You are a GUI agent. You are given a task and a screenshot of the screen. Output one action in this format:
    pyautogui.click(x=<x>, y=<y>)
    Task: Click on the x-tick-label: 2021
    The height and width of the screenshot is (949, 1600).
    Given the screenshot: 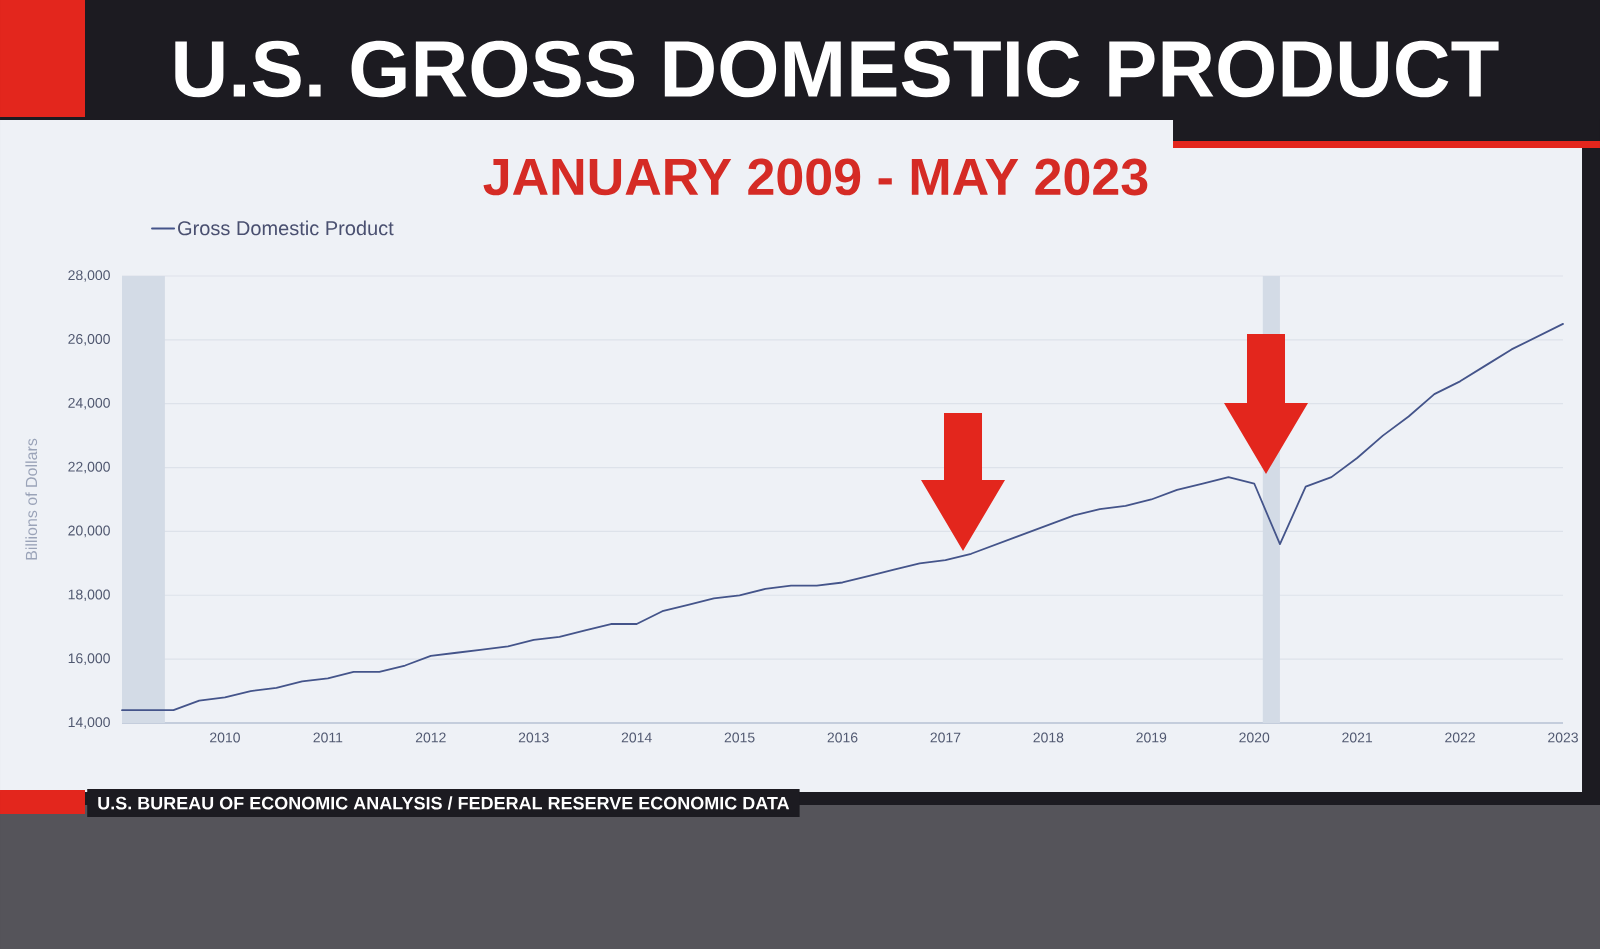 What is the action you would take?
    pyautogui.click(x=1357, y=737)
    